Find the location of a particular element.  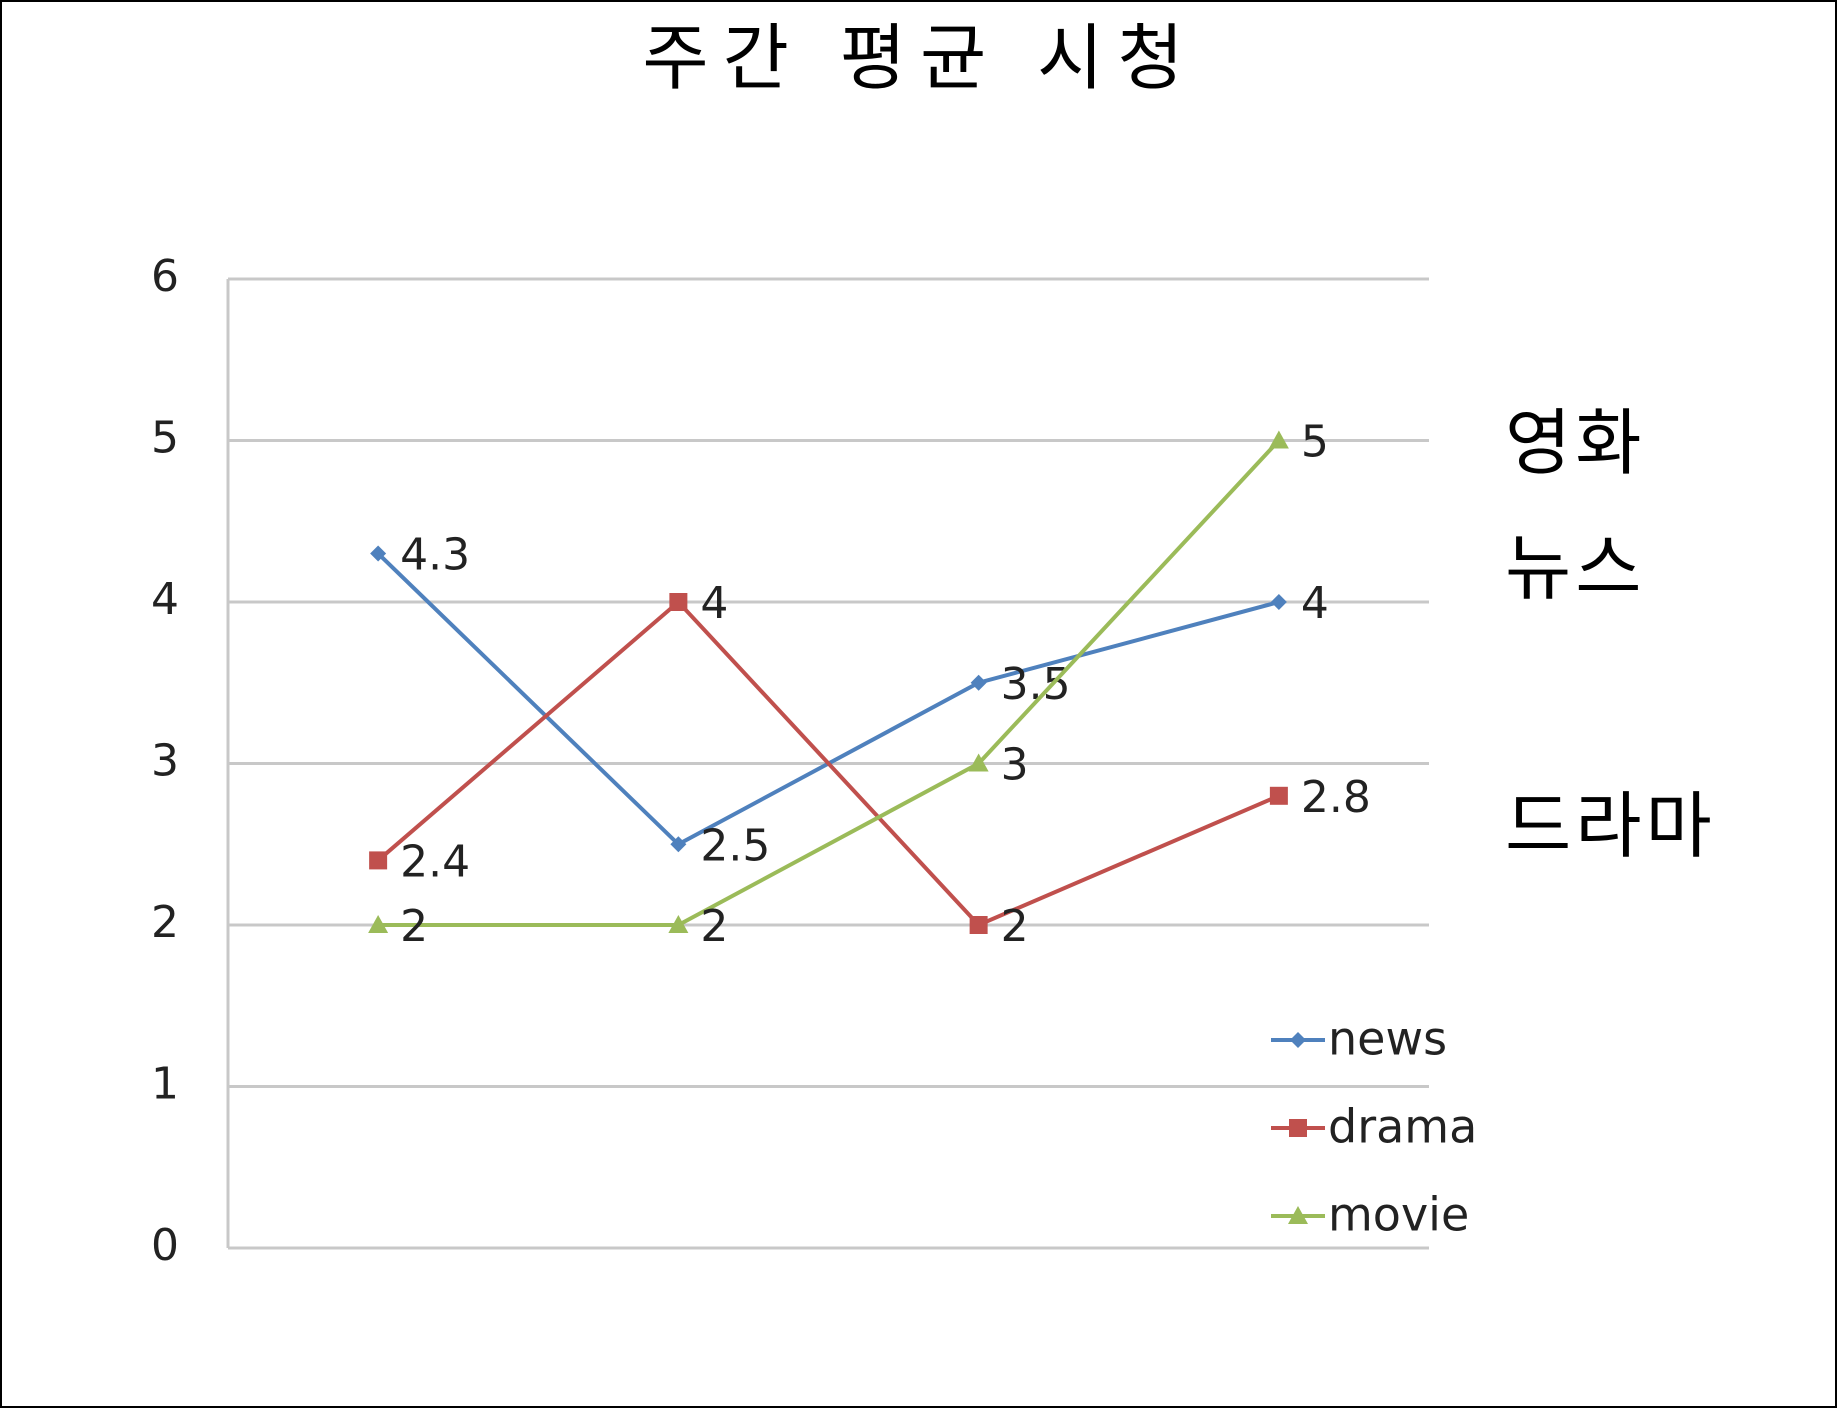

y-tick-label: 0 is located at coordinates (165, 1245).